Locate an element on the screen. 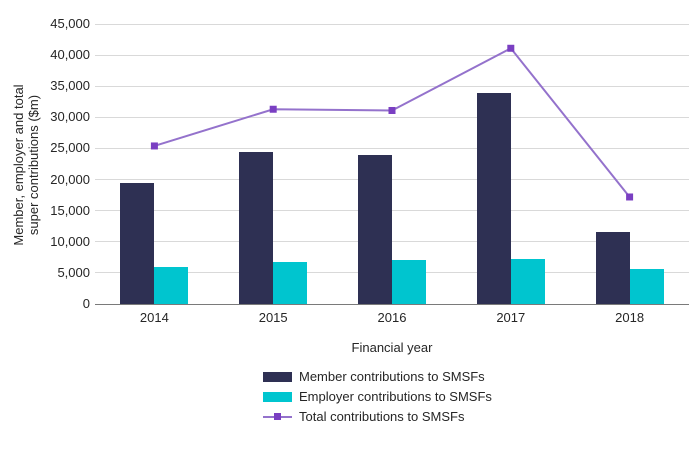 This screenshot has width=689, height=450. y-tick-label: 25,000 is located at coordinates (70, 148).